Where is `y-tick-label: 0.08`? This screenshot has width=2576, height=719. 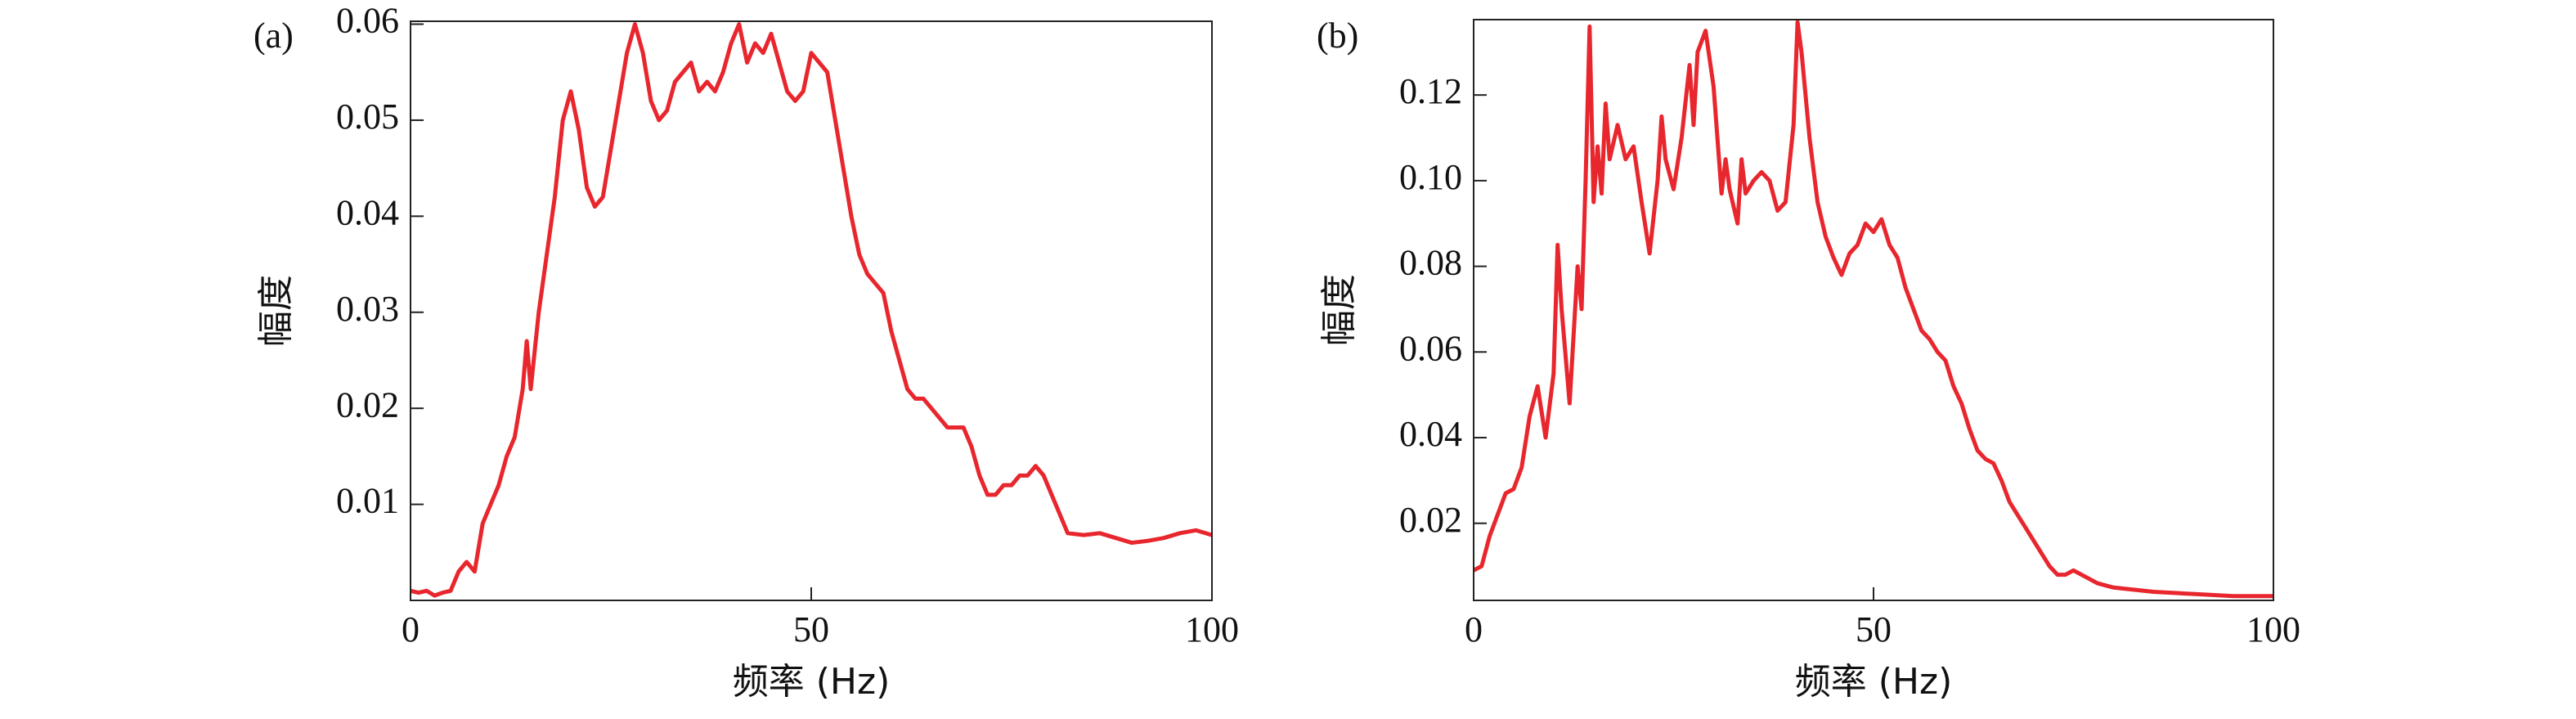
y-tick-label: 0.08 is located at coordinates (1430, 263).